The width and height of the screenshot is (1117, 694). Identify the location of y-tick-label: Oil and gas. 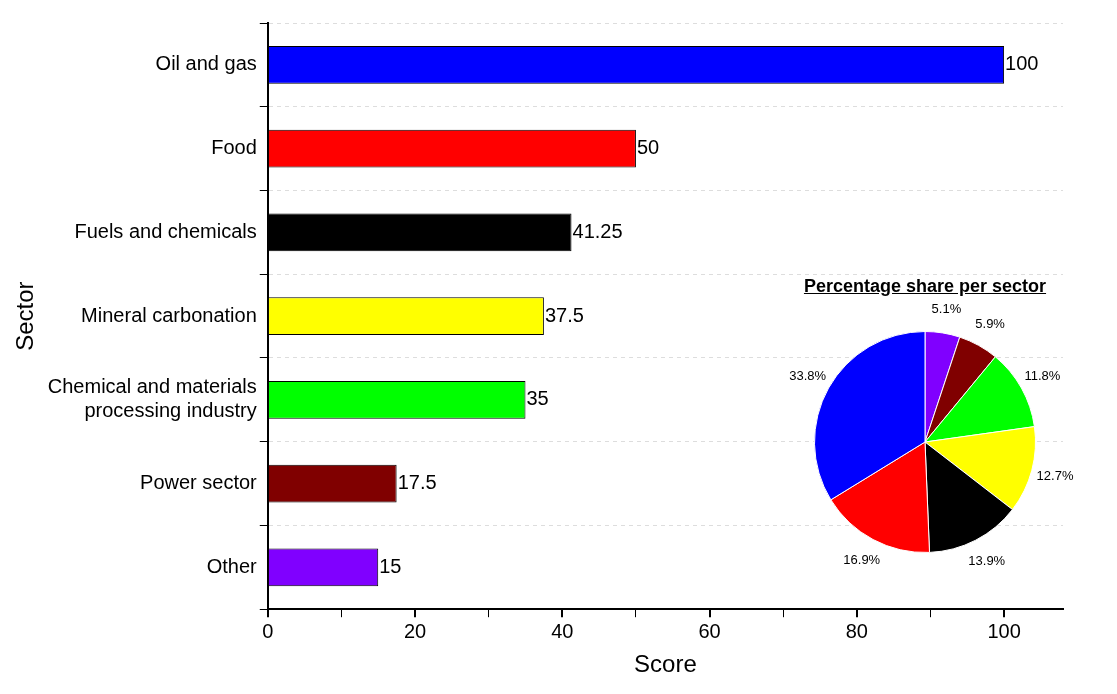
(206, 63).